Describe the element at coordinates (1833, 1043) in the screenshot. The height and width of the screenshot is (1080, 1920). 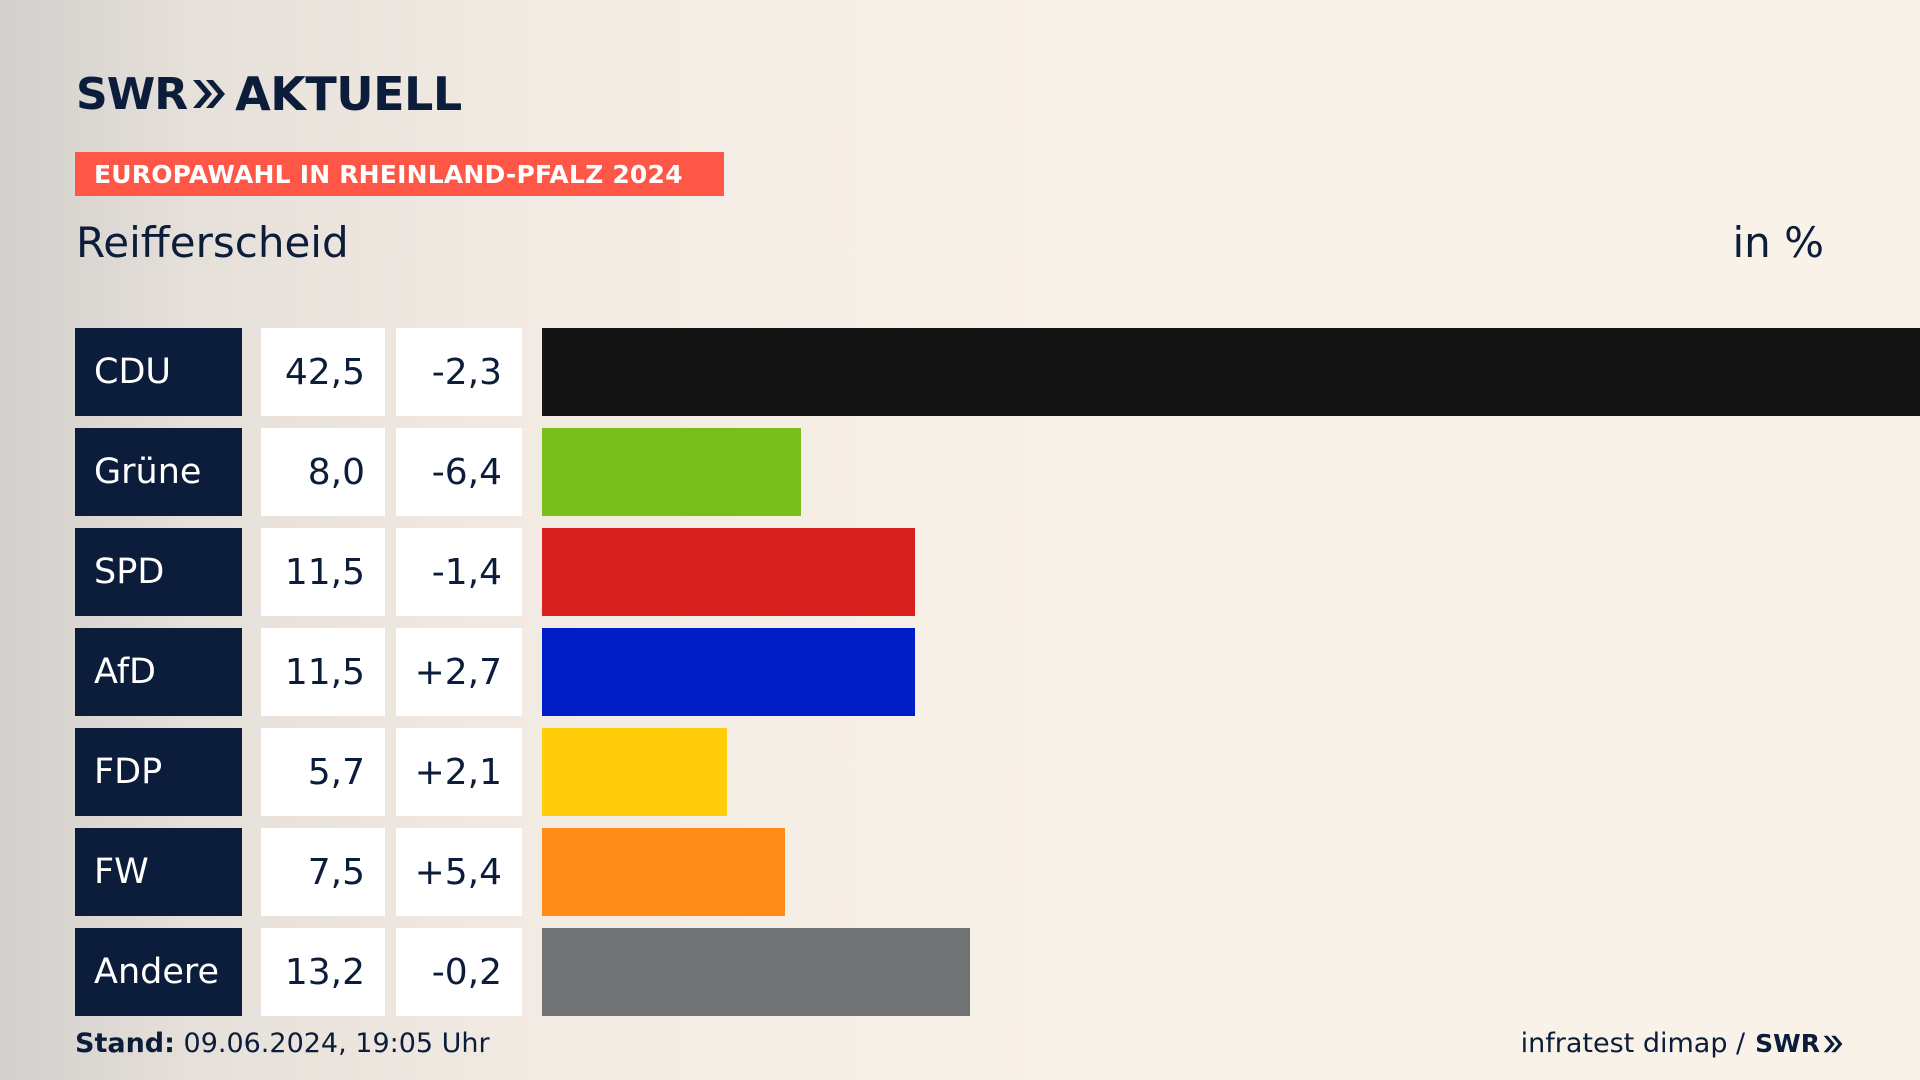
I see `small-double-chevron-icon` at that location.